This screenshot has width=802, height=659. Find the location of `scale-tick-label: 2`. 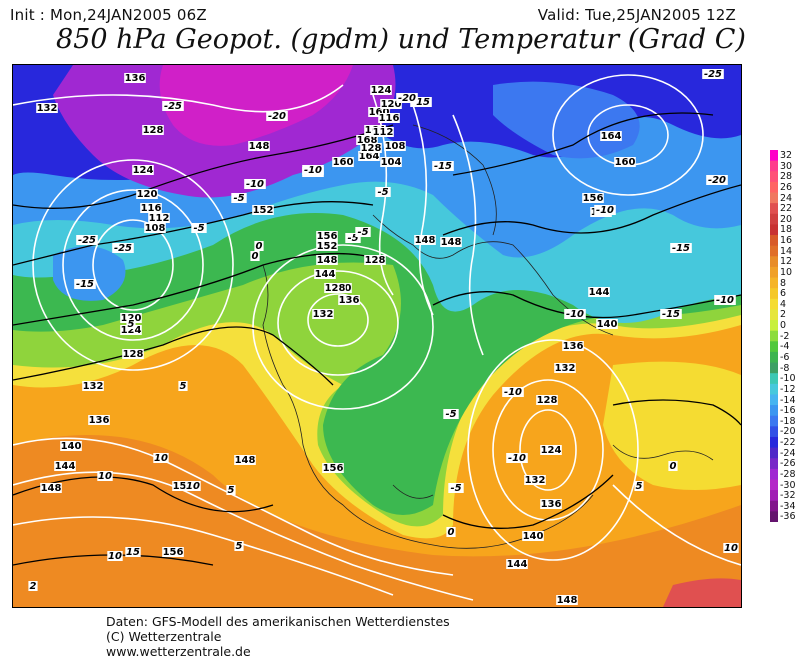

scale-tick-label: 2 is located at coordinates (783, 315).